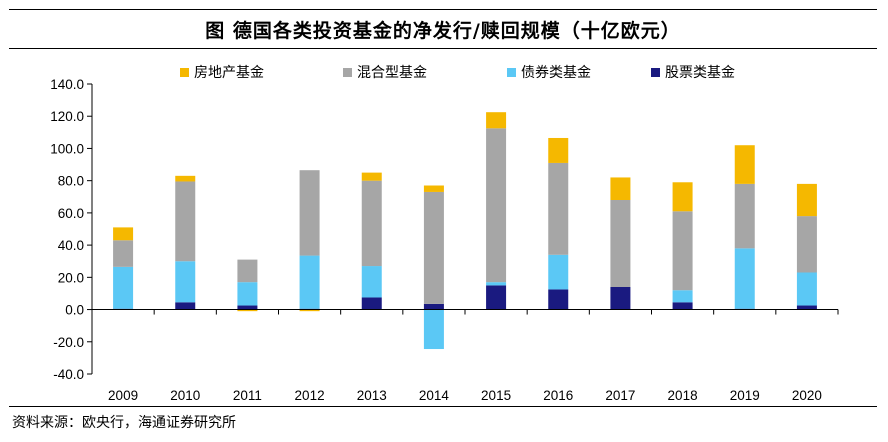  Describe the element at coordinates (807, 395) in the screenshot. I see `x-tick-label: 2020` at that location.